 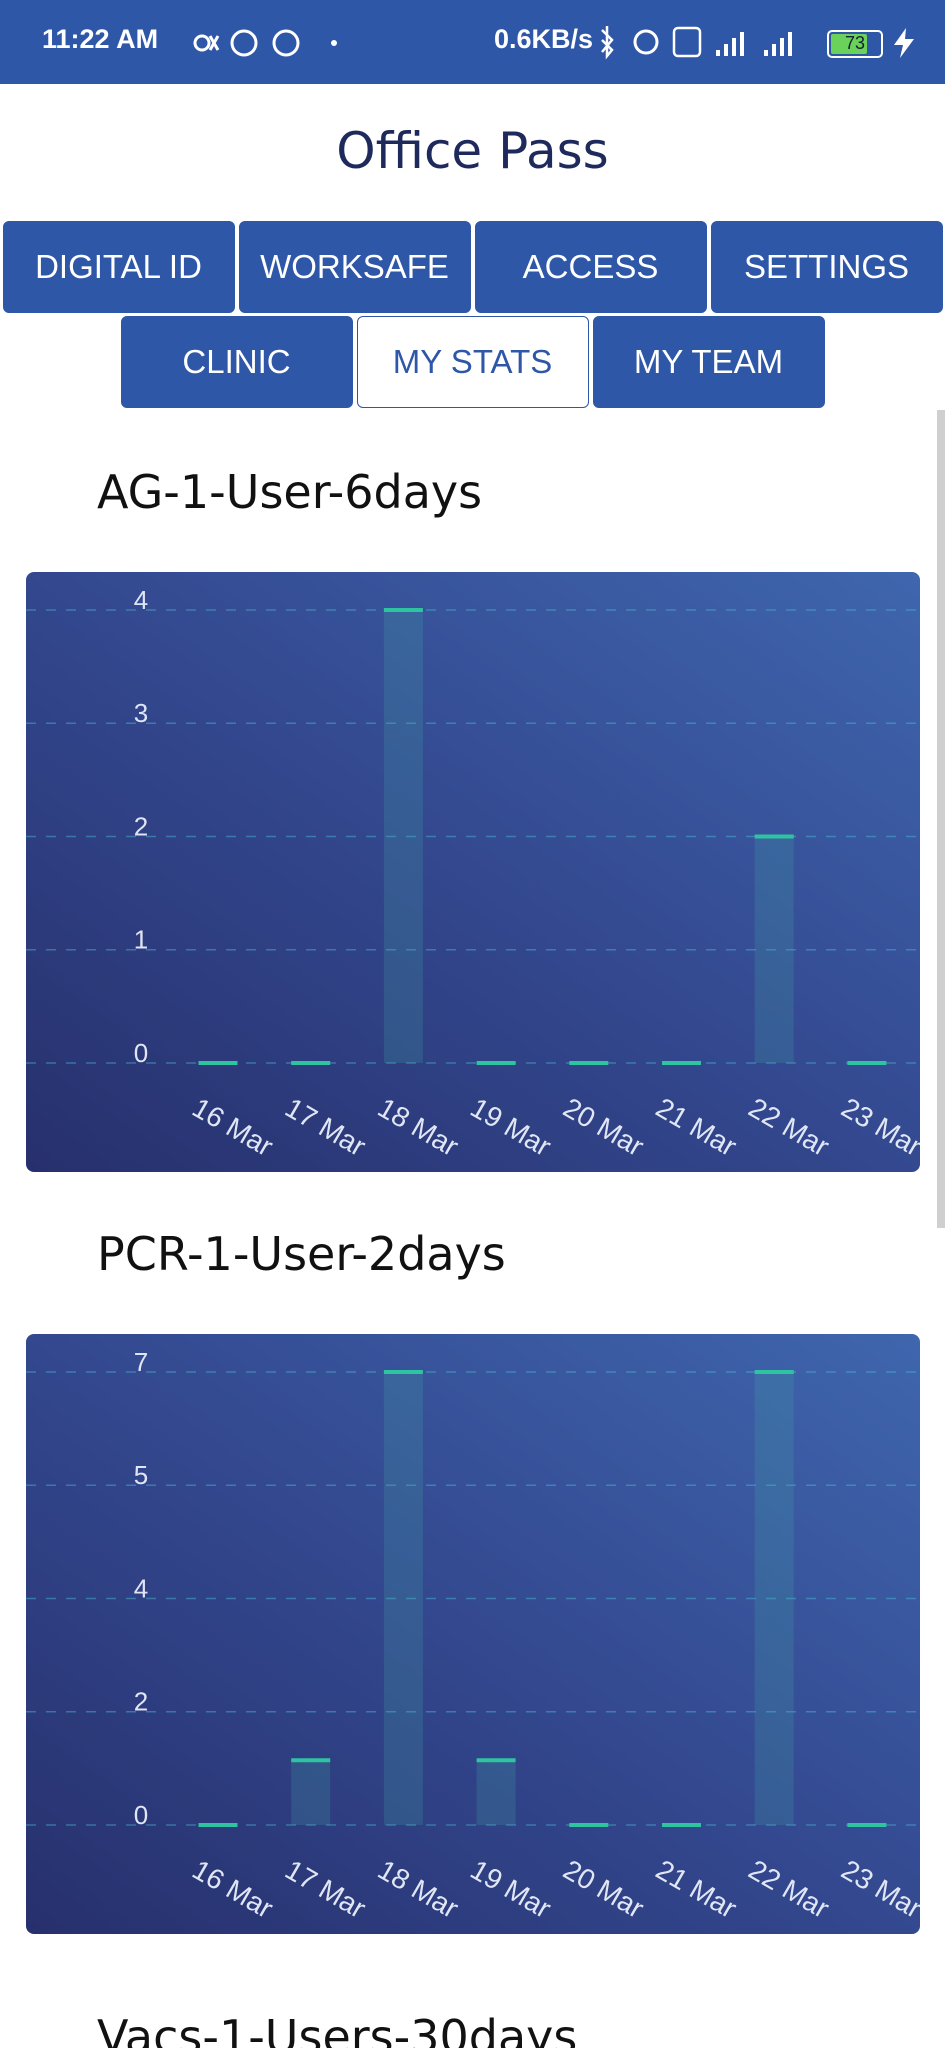 I want to click on status-icons, so click(x=265, y=43).